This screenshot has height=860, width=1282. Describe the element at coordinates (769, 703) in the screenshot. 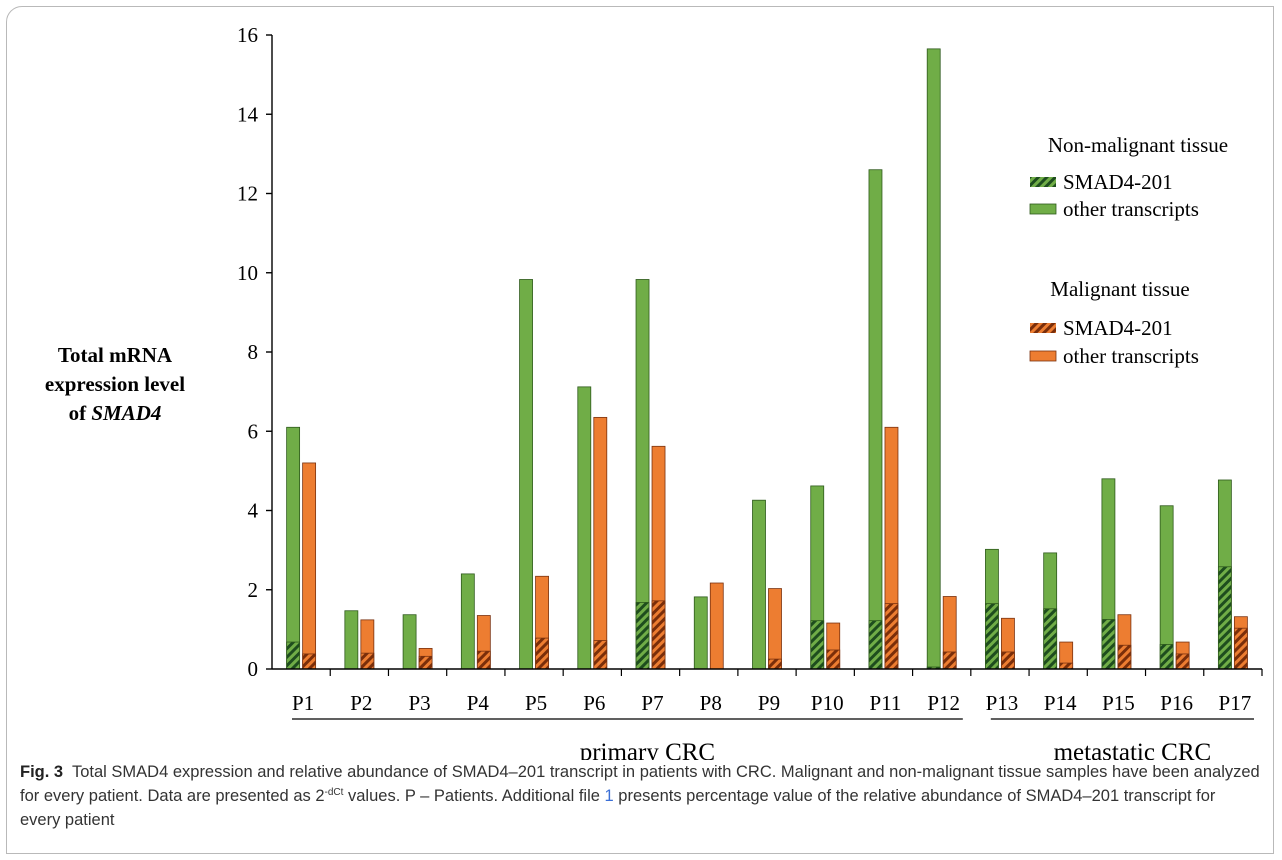

I see `x-tick-label: P9` at that location.